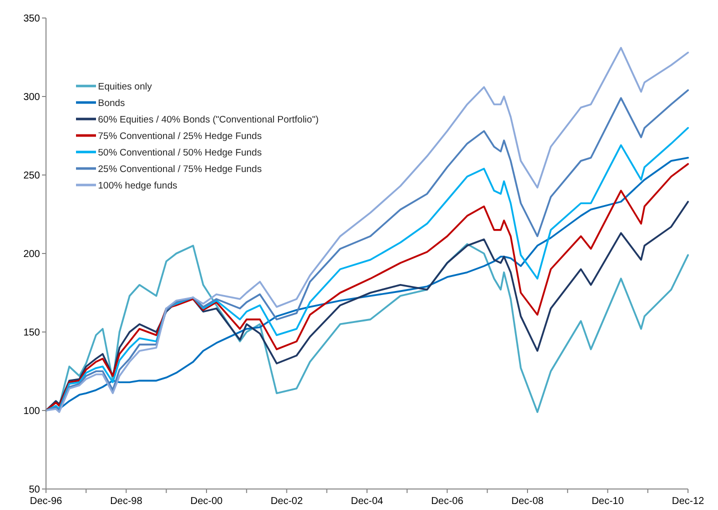  Describe the element at coordinates (180, 169) in the screenshot. I see `legend-label: 25% Conventional / 75% Hedge Funds` at that location.